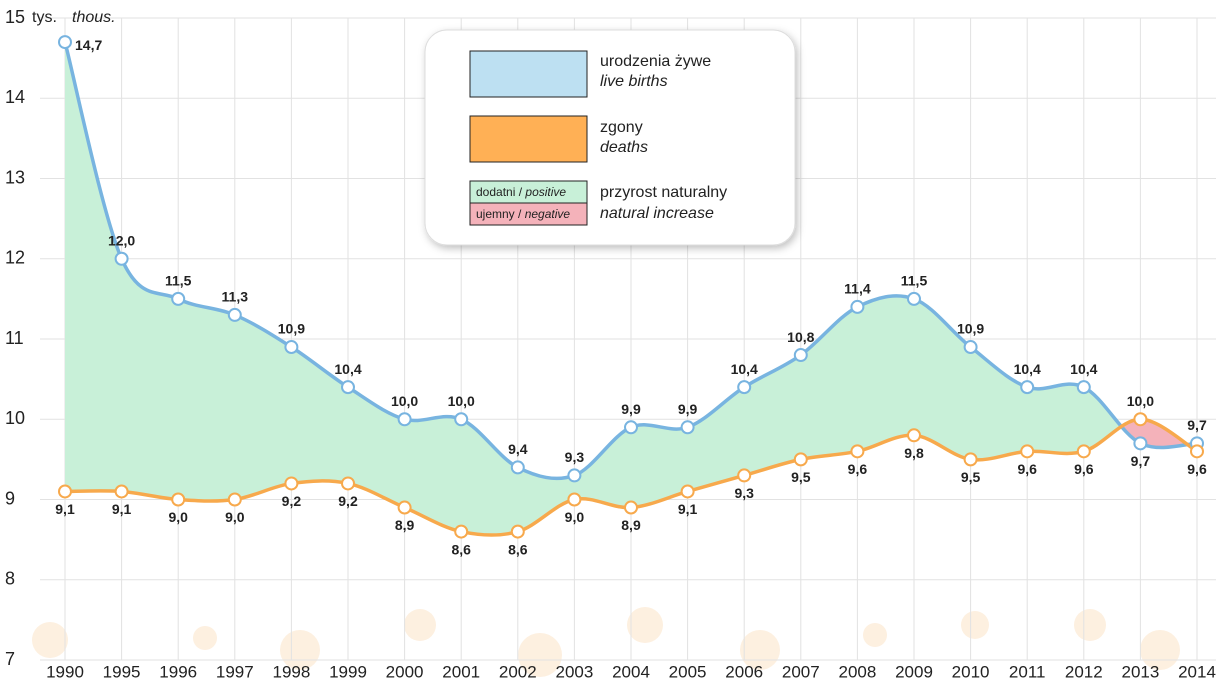  What do you see at coordinates (621, 127) in the screenshot?
I see `legend-label: zgony` at bounding box center [621, 127].